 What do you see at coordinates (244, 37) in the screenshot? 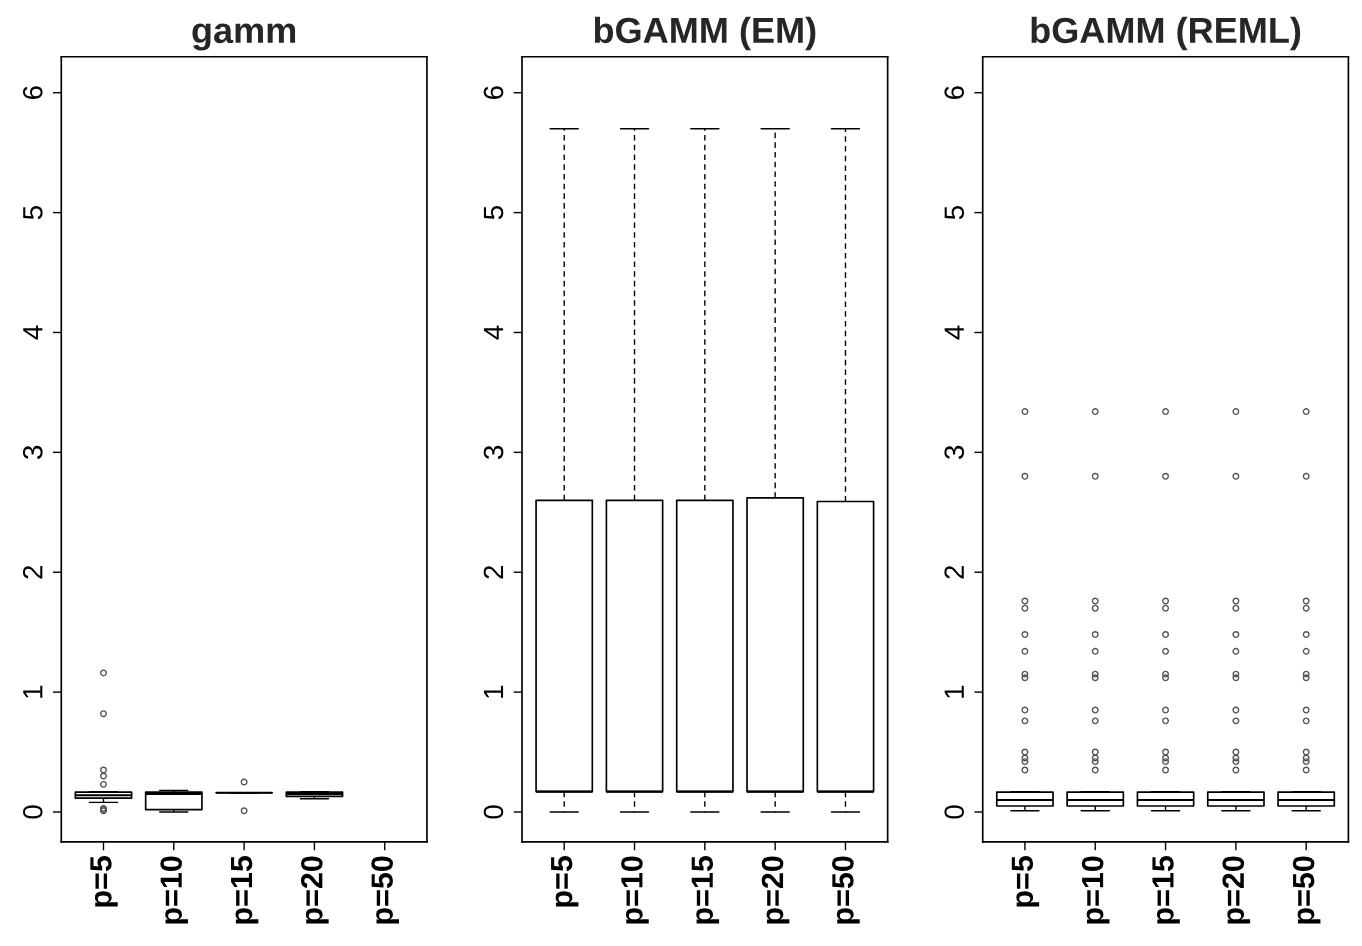
I see `chart-title: gamm` at bounding box center [244, 37].